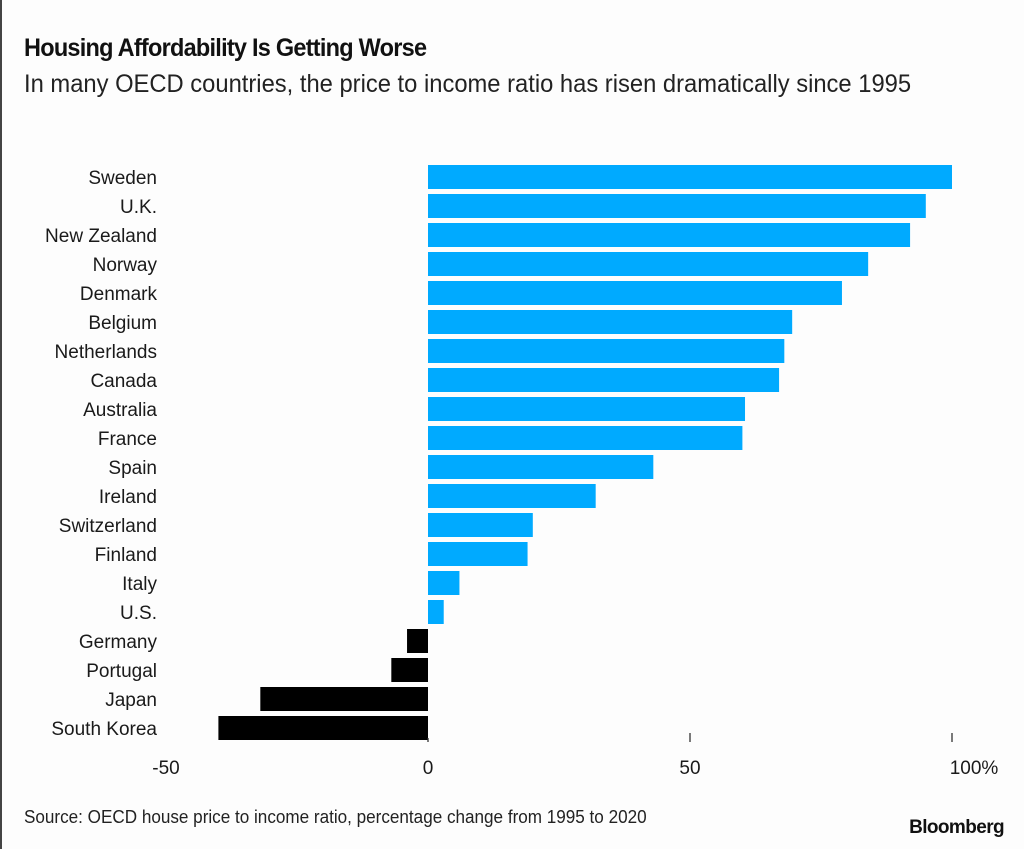 The image size is (1024, 849). I want to click on bar-japan, so click(344, 699).